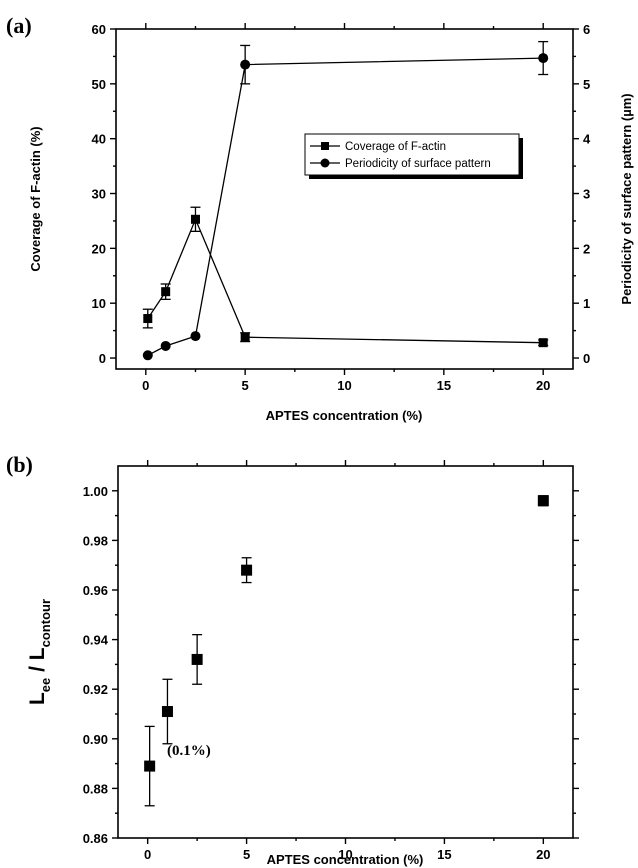 This screenshot has width=638, height=868. What do you see at coordinates (147, 854) in the screenshot?
I see `b-x-tick-label: 0` at bounding box center [147, 854].